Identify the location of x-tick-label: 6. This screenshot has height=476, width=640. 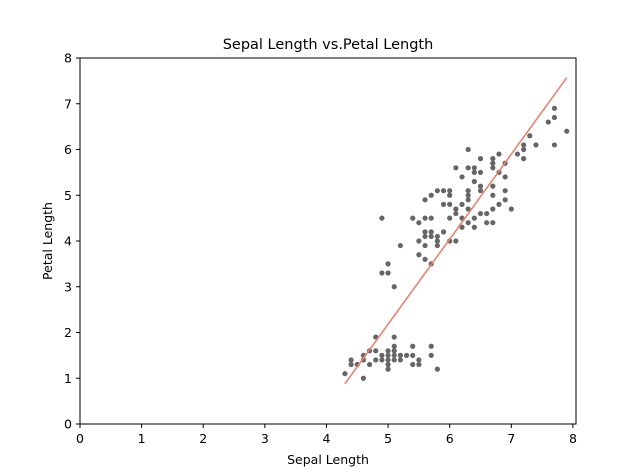
(450, 438).